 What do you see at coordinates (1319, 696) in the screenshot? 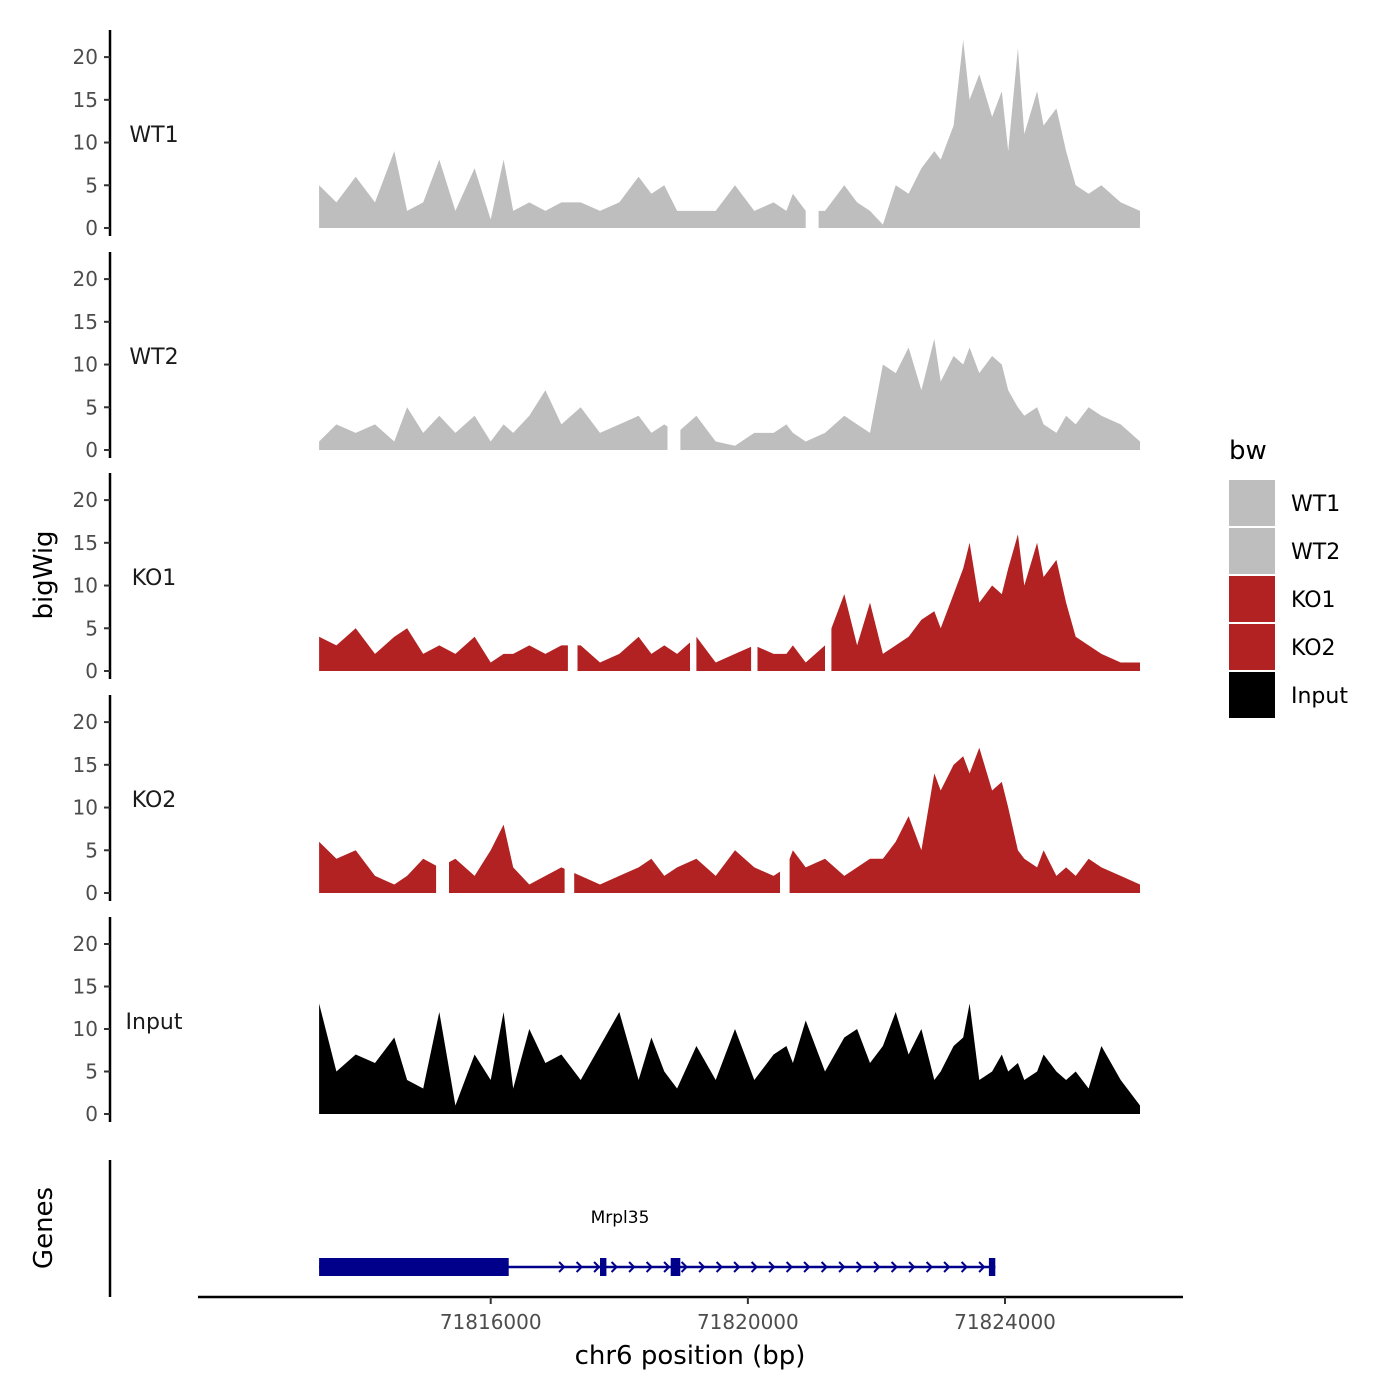
I see `legend-label: Input` at bounding box center [1319, 696].